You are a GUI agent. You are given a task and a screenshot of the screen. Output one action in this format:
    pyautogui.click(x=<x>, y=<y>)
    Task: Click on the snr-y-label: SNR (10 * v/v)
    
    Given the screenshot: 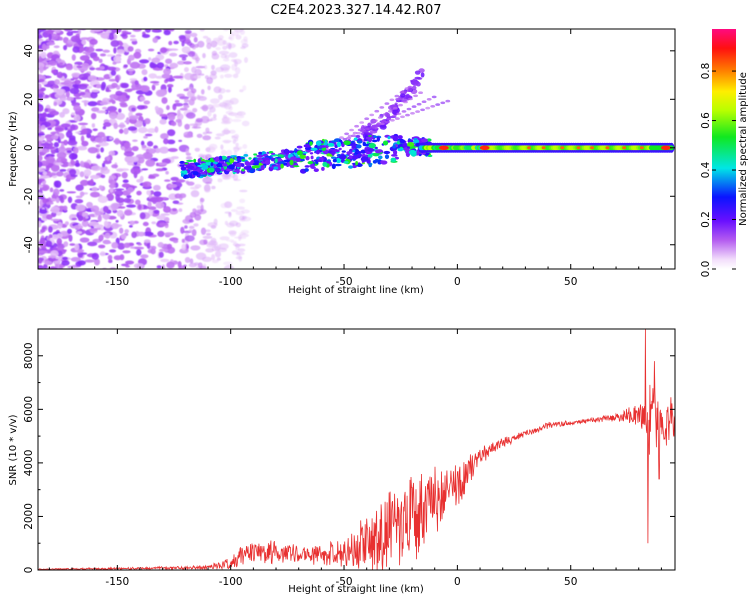 What is the action you would take?
    pyautogui.click(x=13, y=449)
    